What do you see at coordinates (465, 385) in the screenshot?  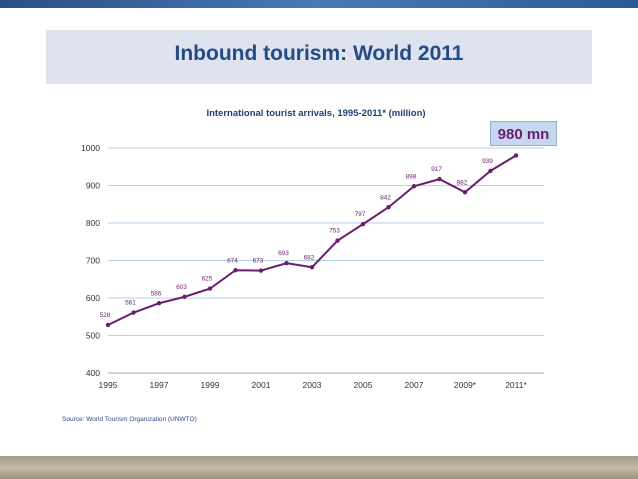 I see `x-tick-label: 2009*` at bounding box center [465, 385].